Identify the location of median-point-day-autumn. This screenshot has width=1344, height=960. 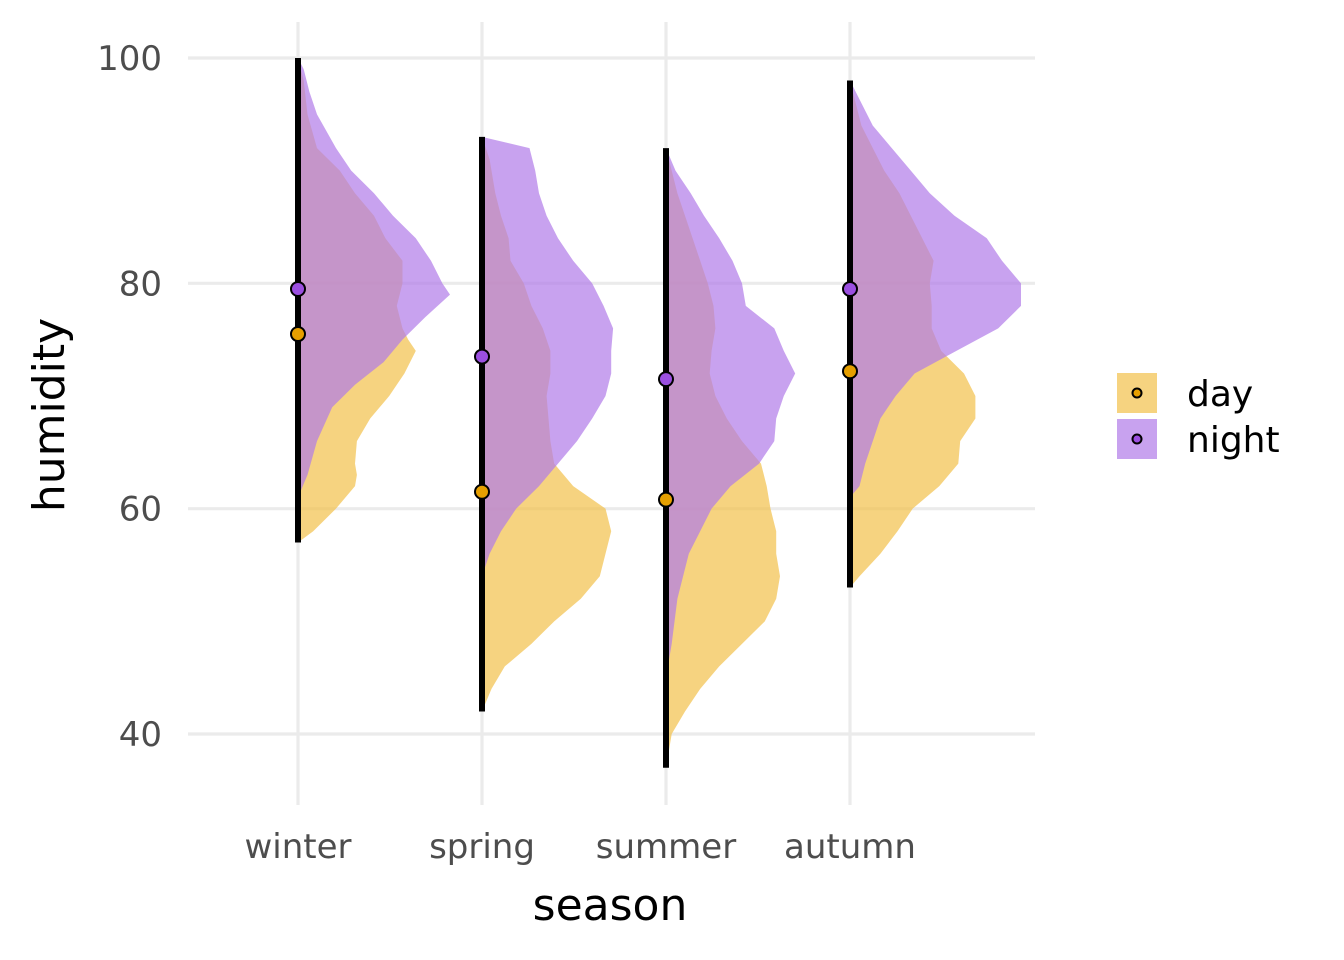
(850, 371).